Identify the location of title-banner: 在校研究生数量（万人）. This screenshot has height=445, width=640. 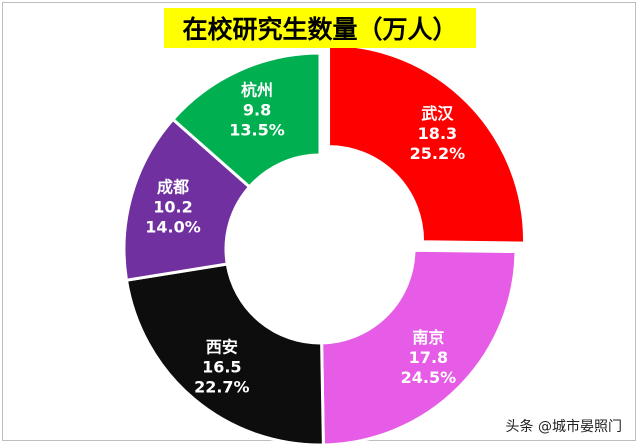
(320, 28).